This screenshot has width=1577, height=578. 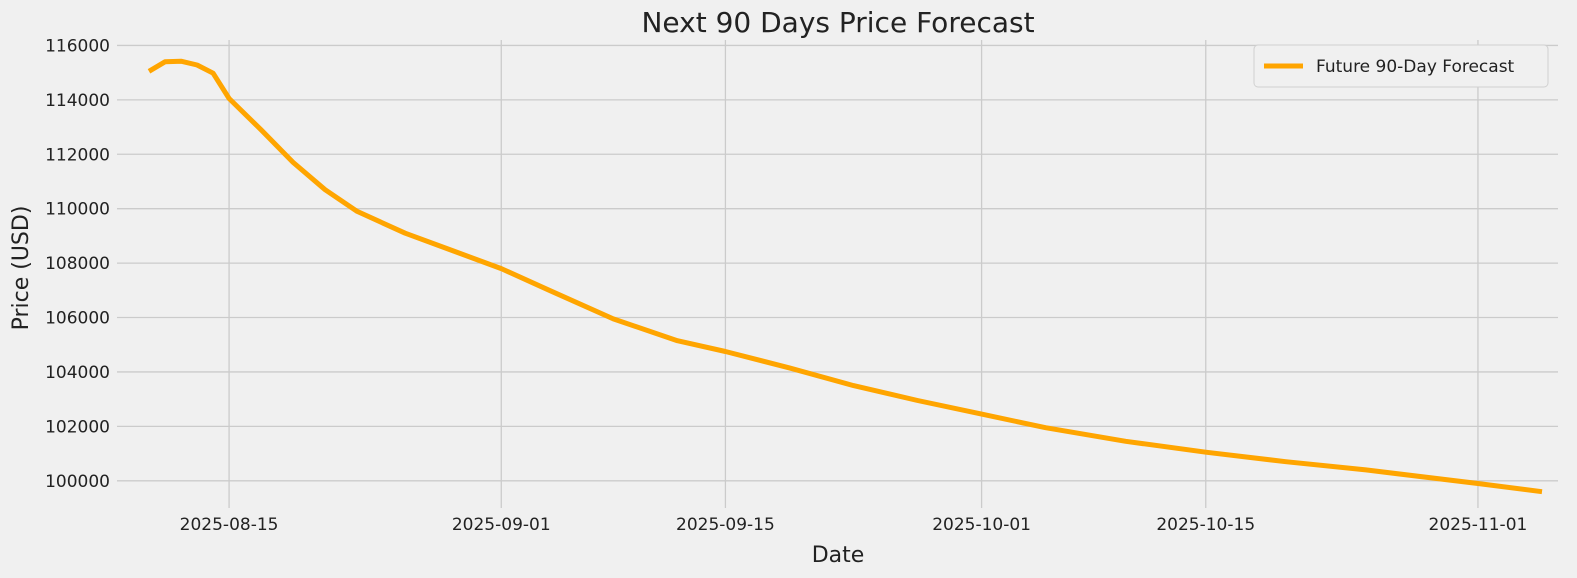 I want to click on y-tick-label-3: 106000, so click(x=77, y=319).